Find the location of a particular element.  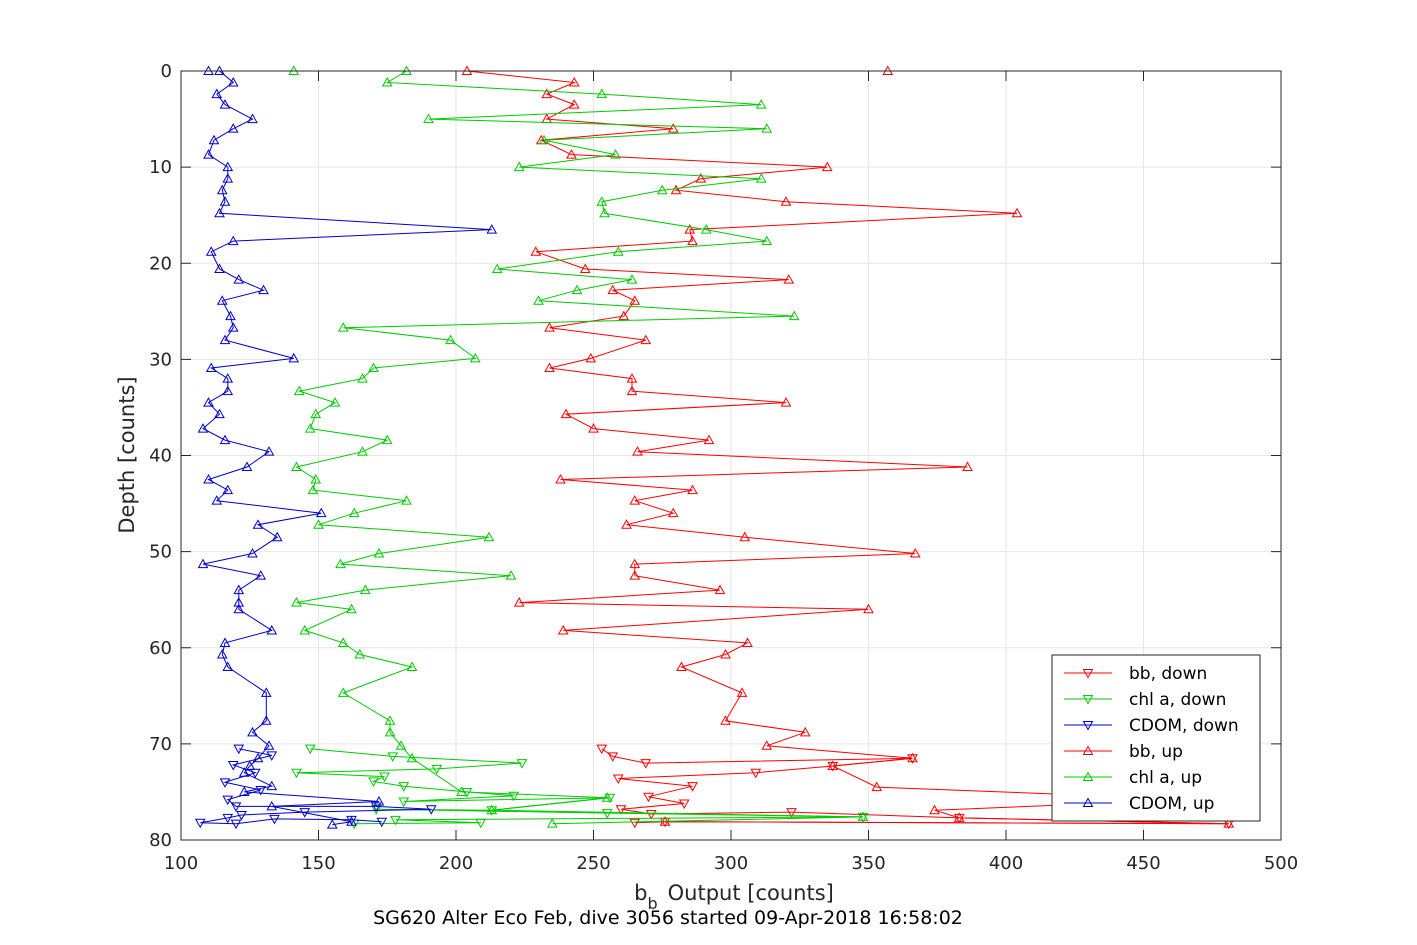

x-tick-label: 250 is located at coordinates (593, 863).